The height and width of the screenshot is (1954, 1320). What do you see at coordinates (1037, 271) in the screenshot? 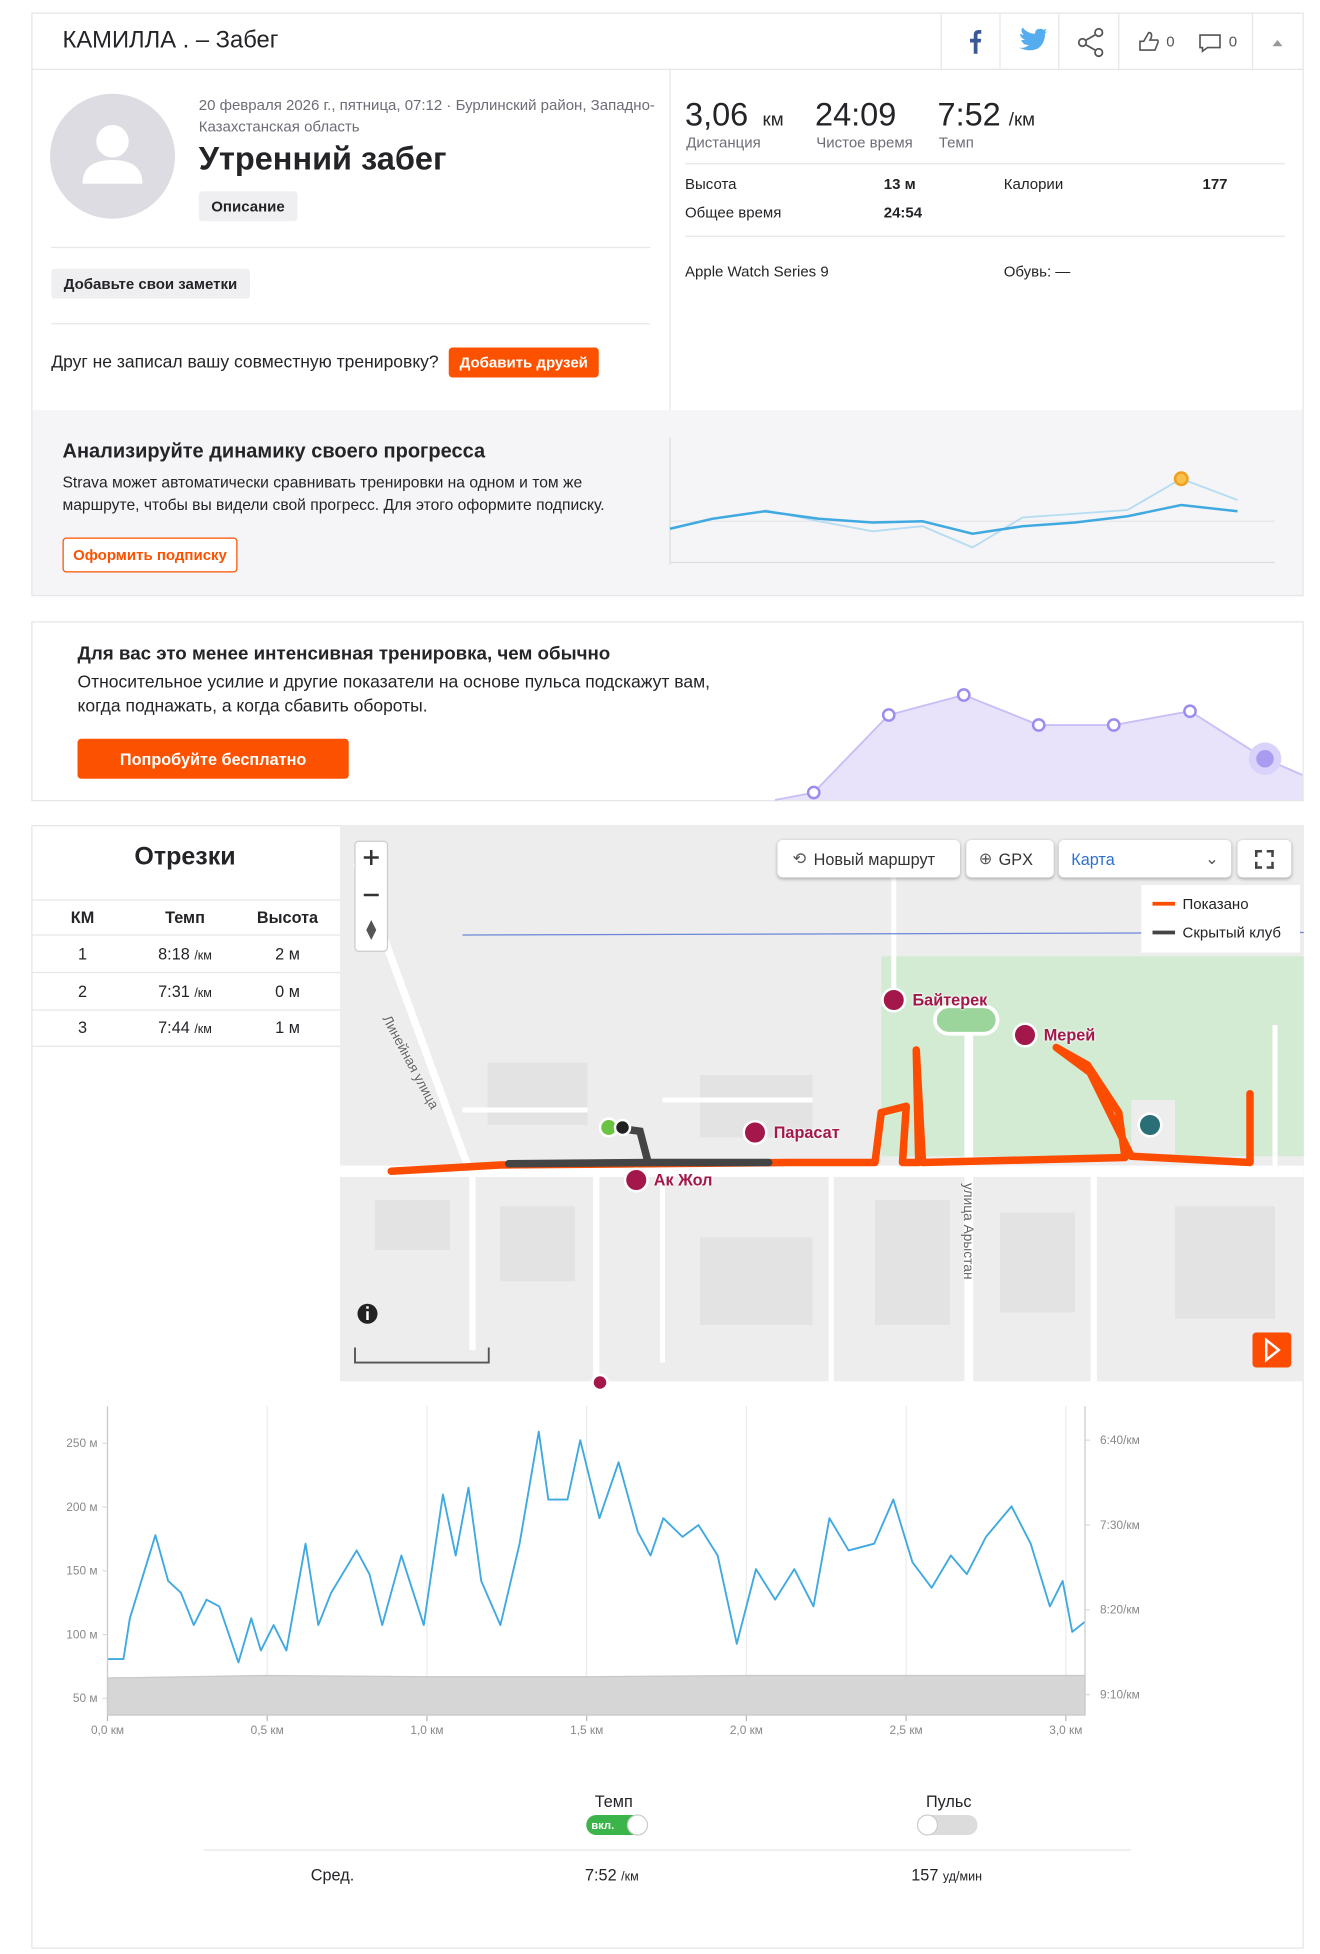
I see `shoes: Обувь: —` at bounding box center [1037, 271].